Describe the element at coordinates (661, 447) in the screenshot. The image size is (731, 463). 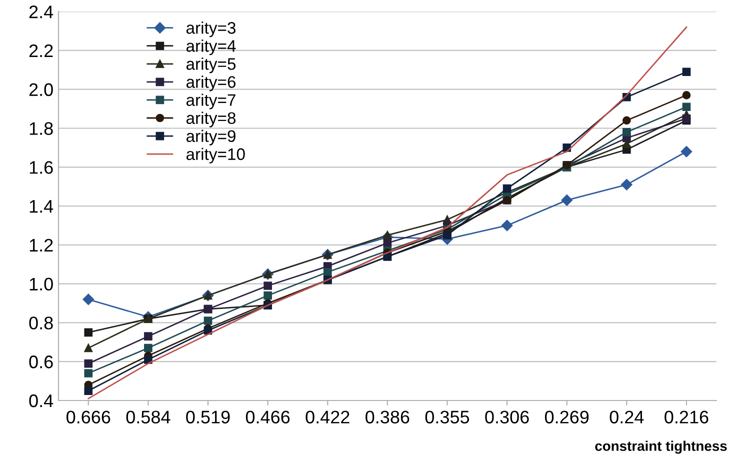
I see `x-axis-title: constraint tightness` at that location.